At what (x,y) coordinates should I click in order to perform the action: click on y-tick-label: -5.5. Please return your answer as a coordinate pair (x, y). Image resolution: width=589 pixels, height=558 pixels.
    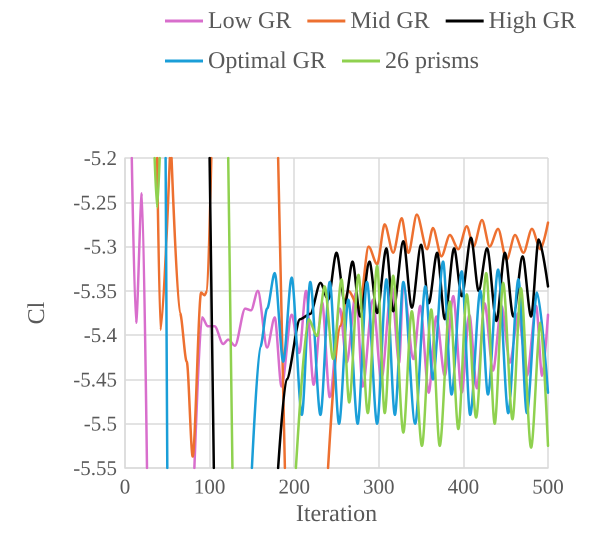
    Looking at the image, I should click on (100, 424).